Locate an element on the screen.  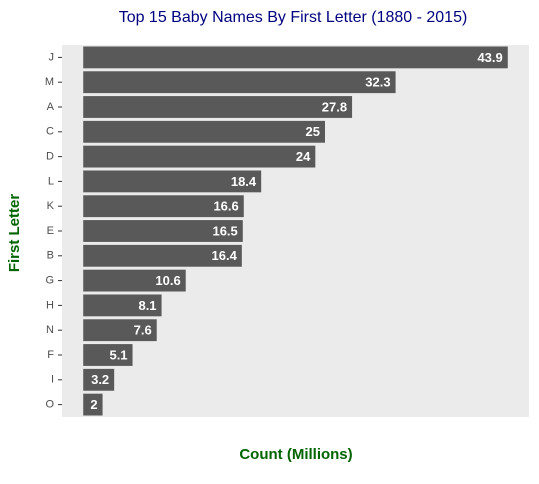
value-label: 8.1 is located at coordinates (147, 305).